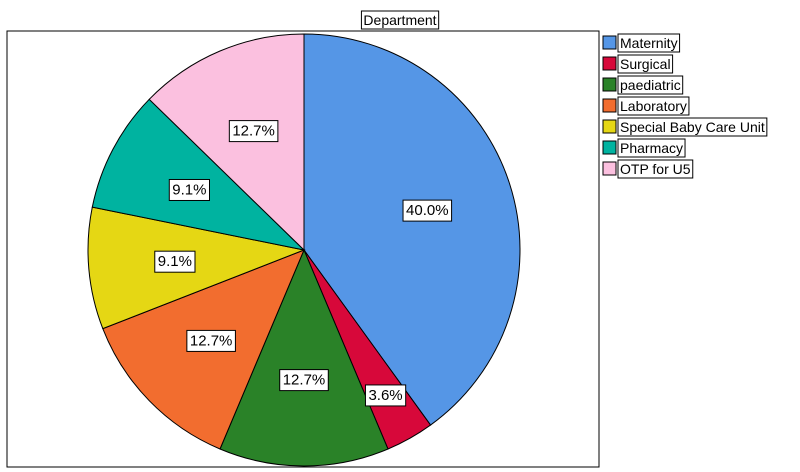 Image resolution: width=800 pixels, height=472 pixels. What do you see at coordinates (198, 174) in the screenshot?
I see `slice-pharmacy` at bounding box center [198, 174].